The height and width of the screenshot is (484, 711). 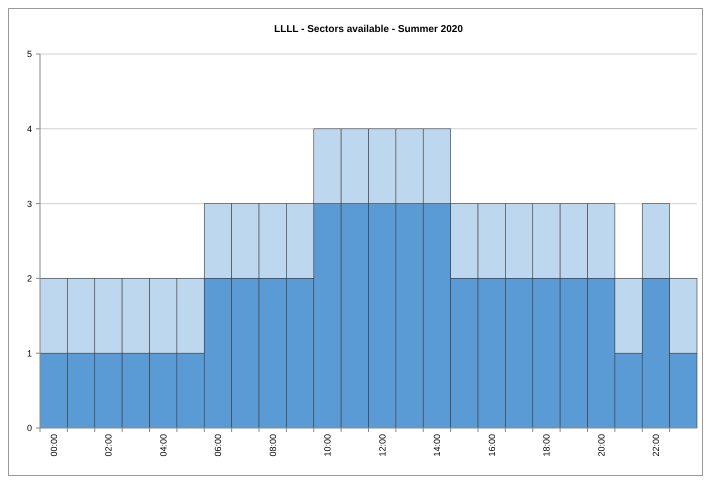 What do you see at coordinates (53, 445) in the screenshot?
I see `x-tick-label: 00:00` at bounding box center [53, 445].